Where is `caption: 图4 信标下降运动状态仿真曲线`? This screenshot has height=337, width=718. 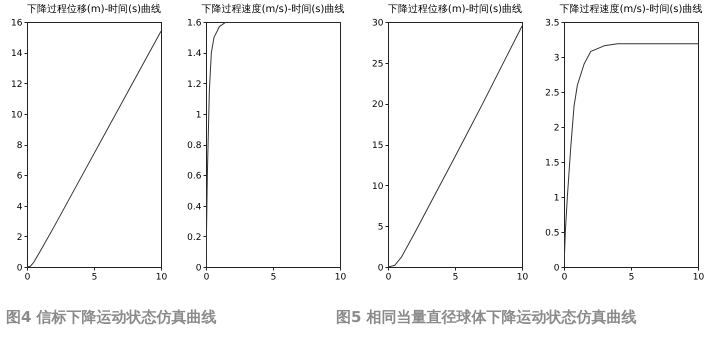
caption: 图4 信标下降运动状态仿真曲线 is located at coordinates (111, 317).